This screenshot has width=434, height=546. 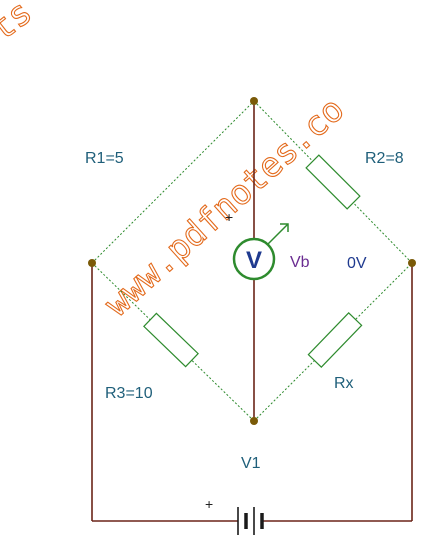 I want to click on voltmeter-symbol: V, so click(x=254, y=260).